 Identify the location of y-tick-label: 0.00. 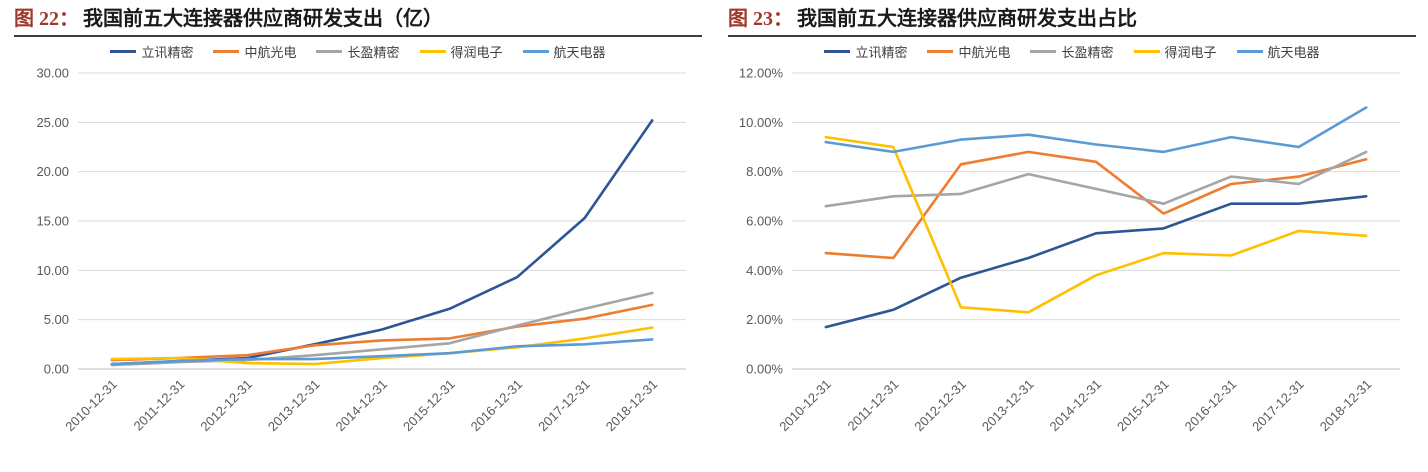
(56, 369).